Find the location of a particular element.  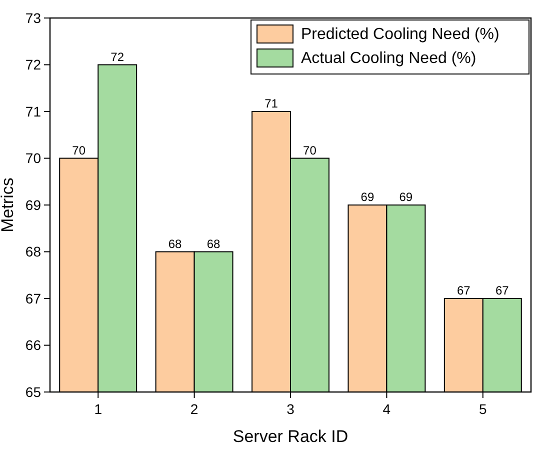

x-tick-label: 5 is located at coordinates (483, 409).